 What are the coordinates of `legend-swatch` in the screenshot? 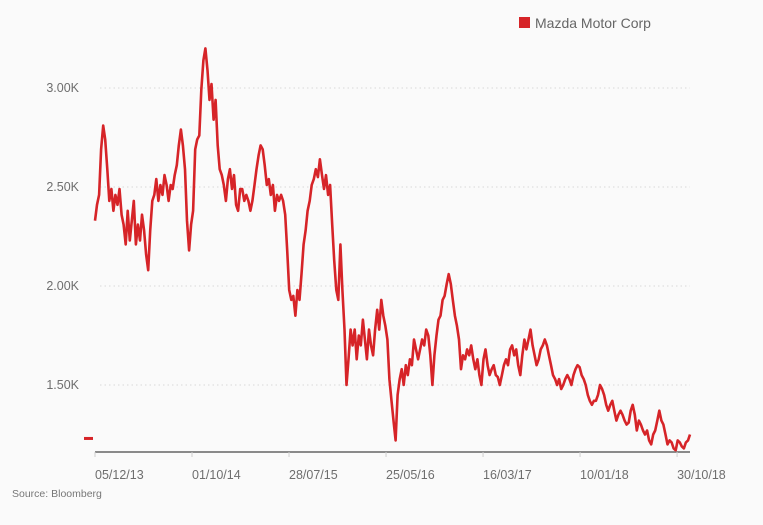 It's located at (524, 22).